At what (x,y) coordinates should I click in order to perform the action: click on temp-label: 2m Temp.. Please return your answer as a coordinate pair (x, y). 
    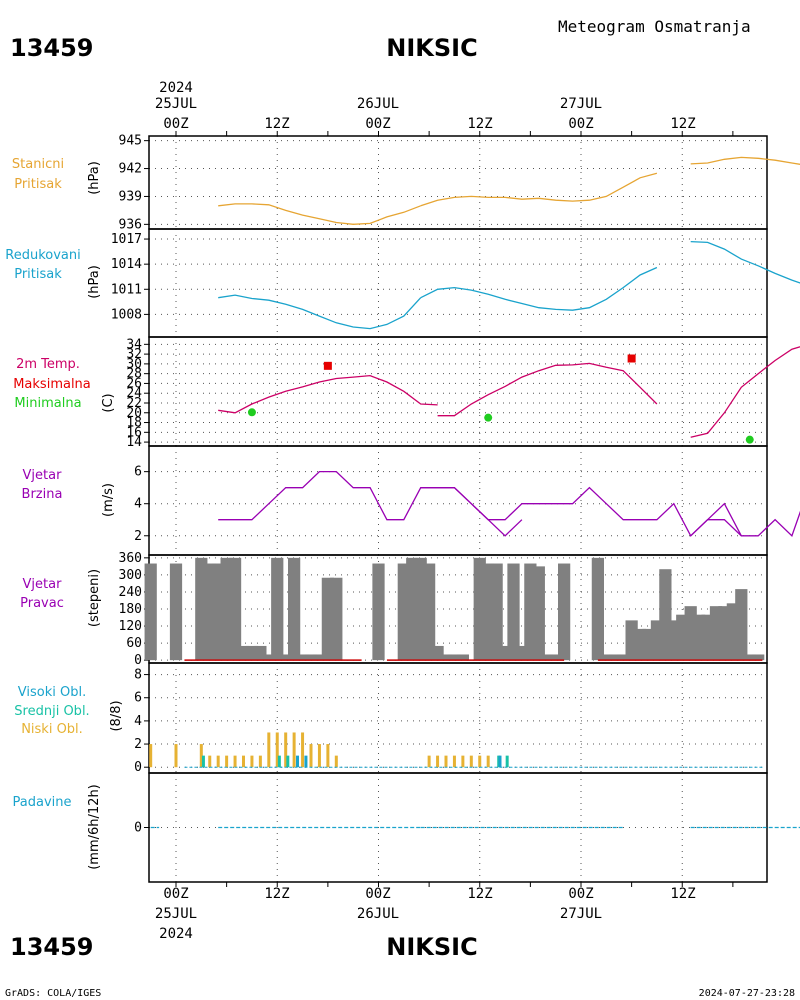
    Looking at the image, I should click on (48, 364).